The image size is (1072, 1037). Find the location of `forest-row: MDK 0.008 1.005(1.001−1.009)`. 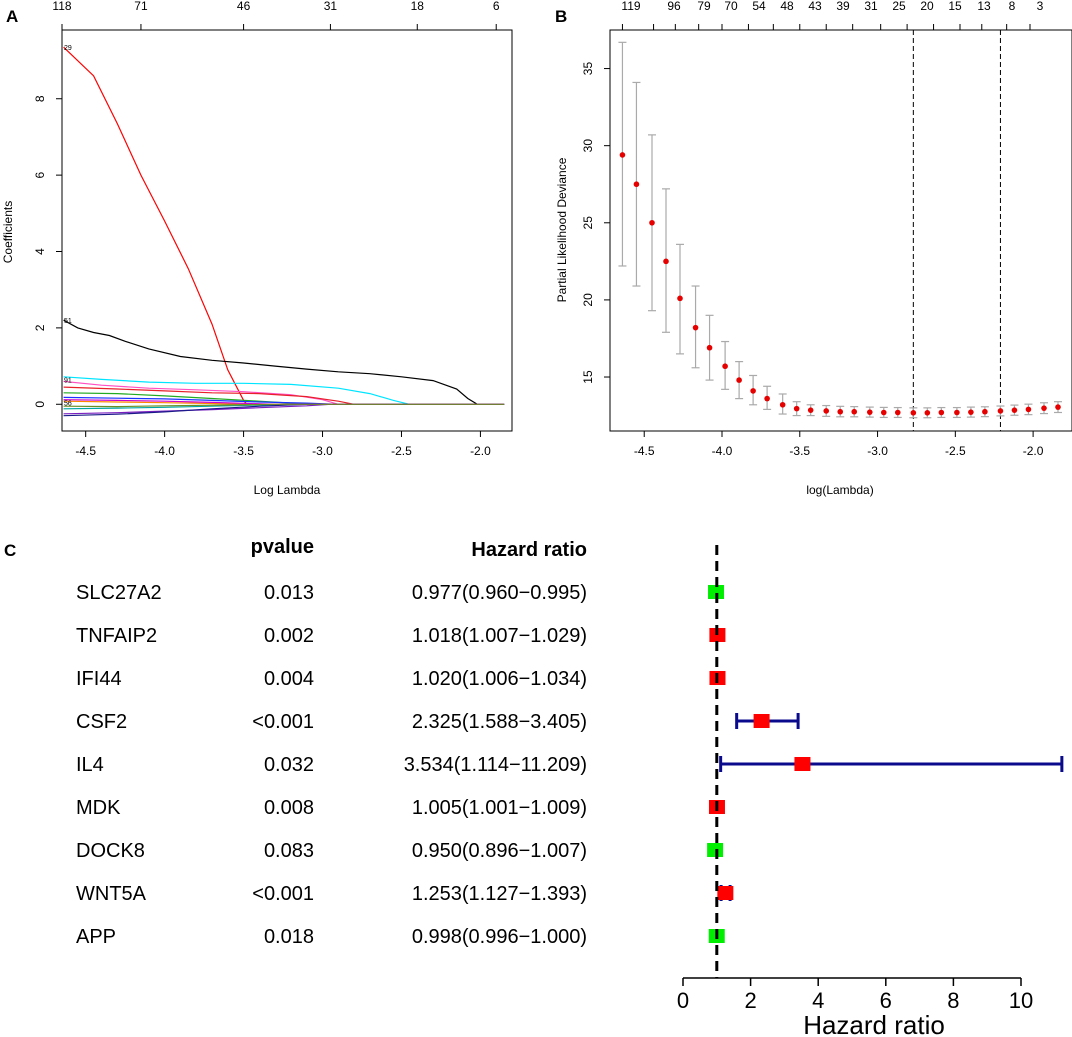

forest-row: MDK 0.008 1.005(1.001−1.009) is located at coordinates (400, 808).